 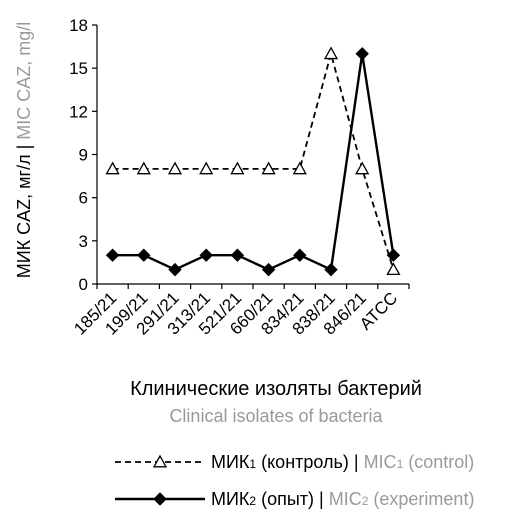 I want to click on y-axis-title-en: MIC CAZ, mg/l, so click(x=24, y=81).